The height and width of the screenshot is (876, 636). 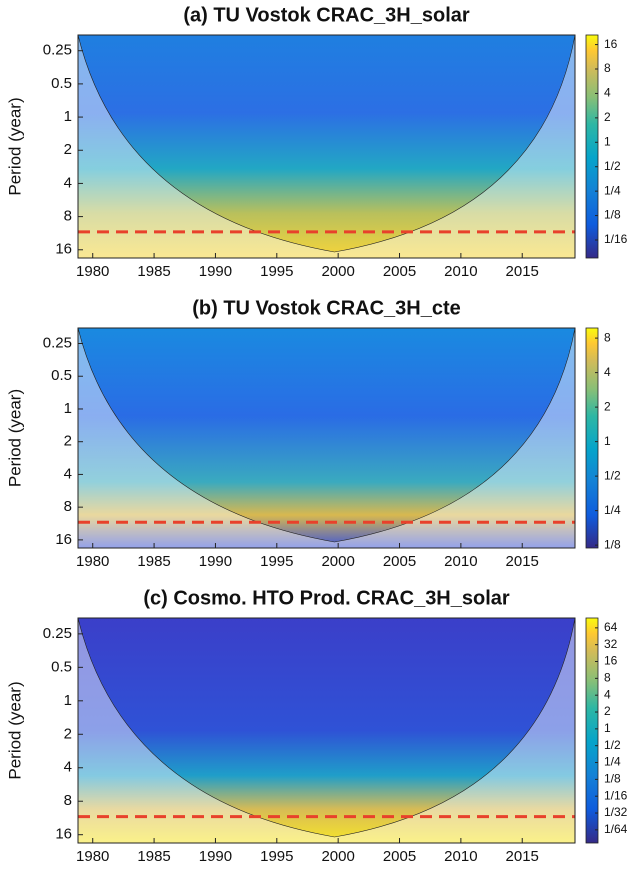 What do you see at coordinates (616, 829) in the screenshot?
I see `colorbar-tick-label: 1/64` at bounding box center [616, 829].